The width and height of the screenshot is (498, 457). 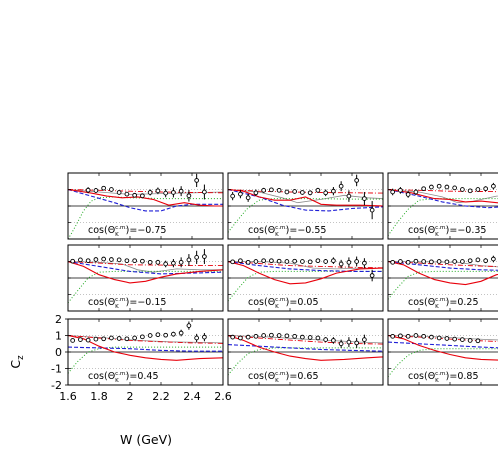 I want to click on y-tick-label: 2, so click(x=58, y=319).